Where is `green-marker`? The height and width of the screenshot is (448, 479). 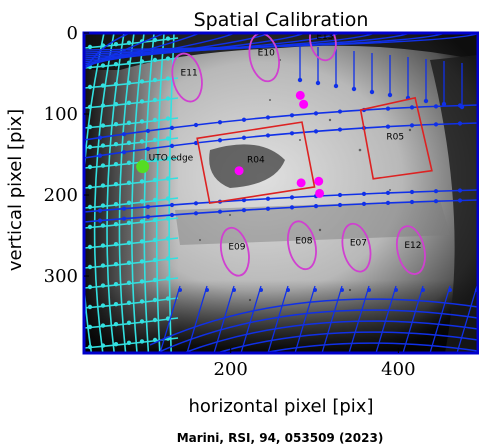 green-marker is located at coordinates (143, 167).